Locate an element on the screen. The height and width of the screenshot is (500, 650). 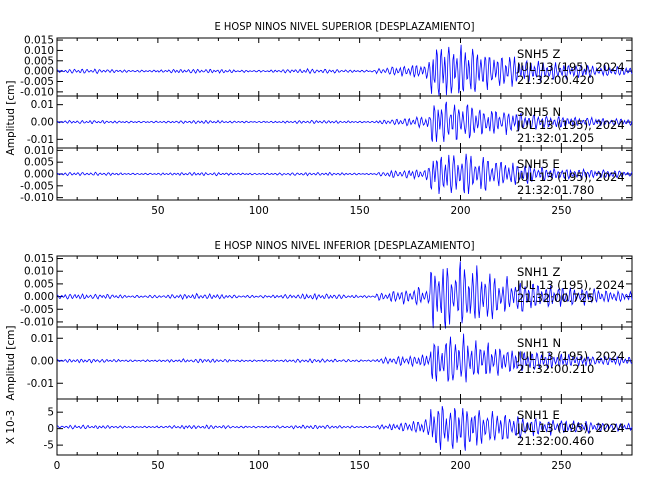
time-label: 21:32:00.725 is located at coordinates (555, 298).